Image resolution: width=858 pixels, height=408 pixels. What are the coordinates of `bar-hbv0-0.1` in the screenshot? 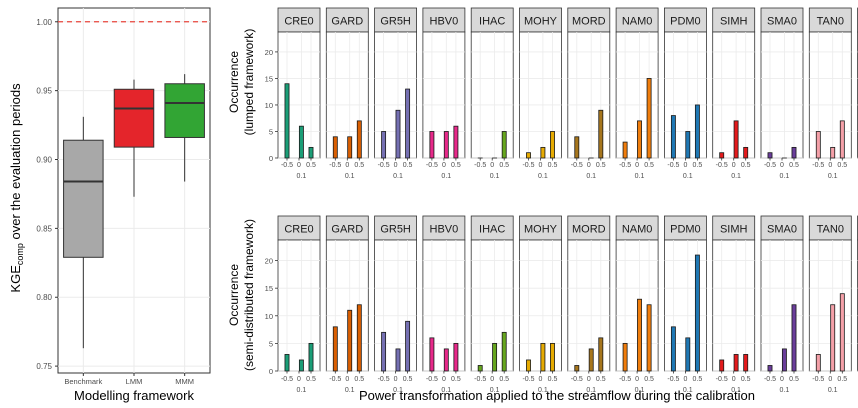 It's located at (446, 360).